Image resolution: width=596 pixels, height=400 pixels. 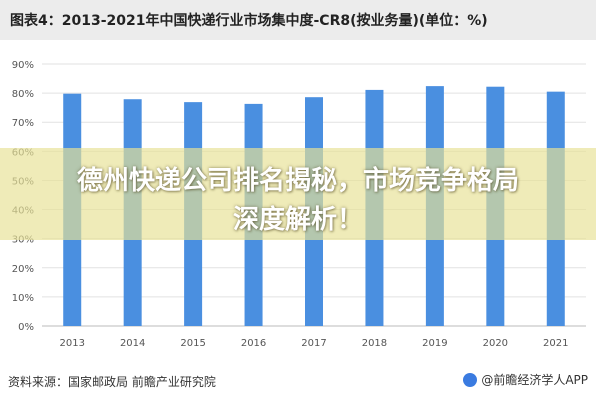 What do you see at coordinates (23, 240) in the screenshot?
I see `y-tick-label: 30%` at bounding box center [23, 240].